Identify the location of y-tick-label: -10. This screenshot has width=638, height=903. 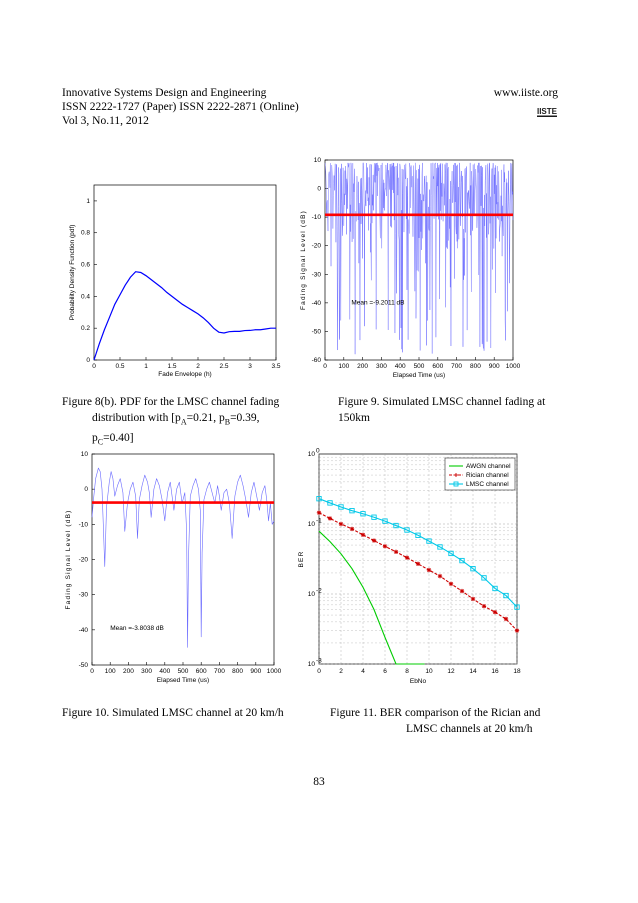
(84, 524).